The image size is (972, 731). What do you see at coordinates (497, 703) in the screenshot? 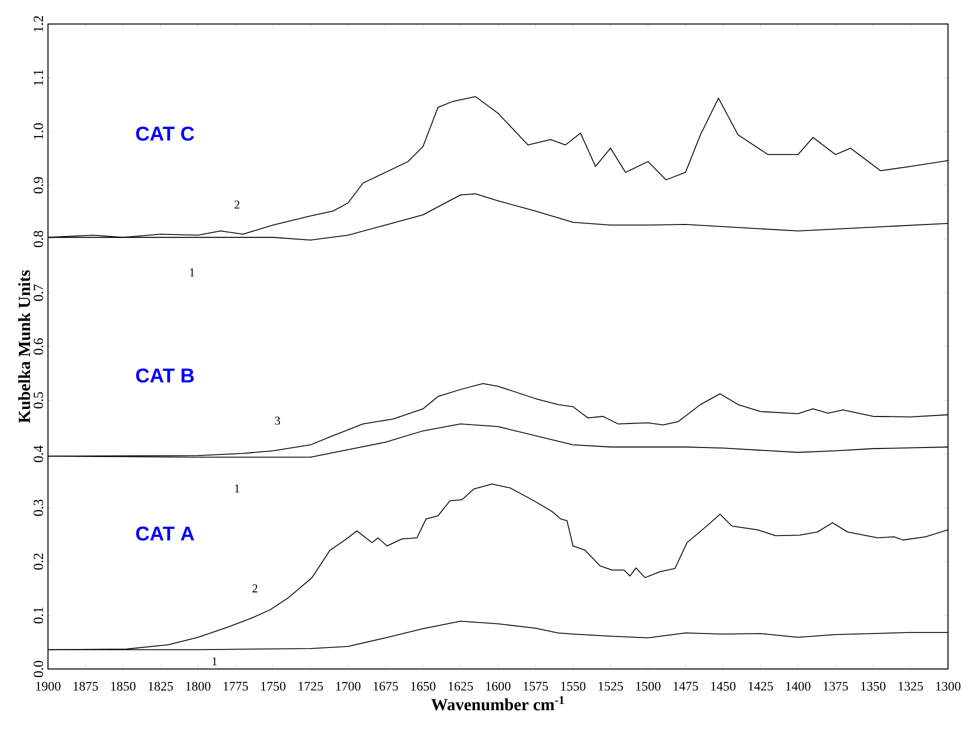
I see `x-axis-title: Wavenumber cm$^{-1}$` at bounding box center [497, 703].